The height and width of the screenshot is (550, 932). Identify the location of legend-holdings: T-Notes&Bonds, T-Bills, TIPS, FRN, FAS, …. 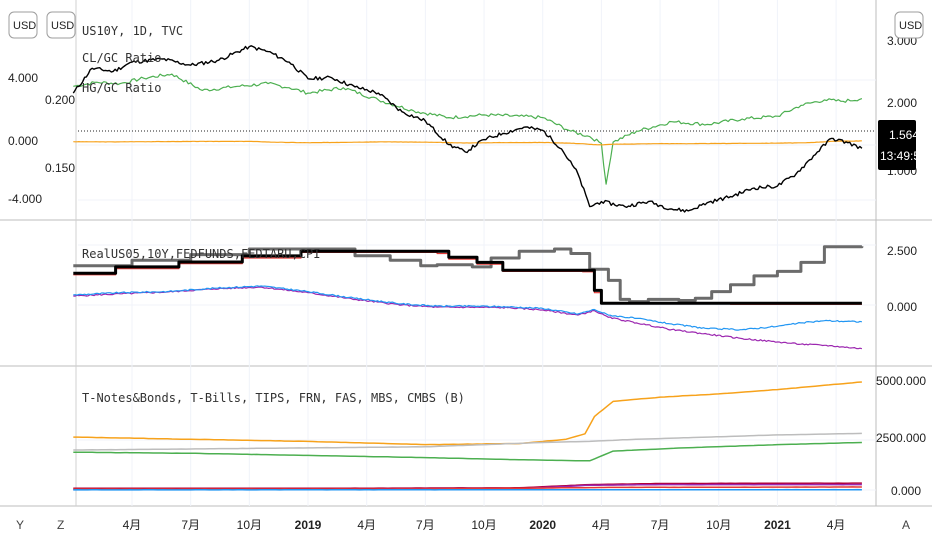
(273, 398).